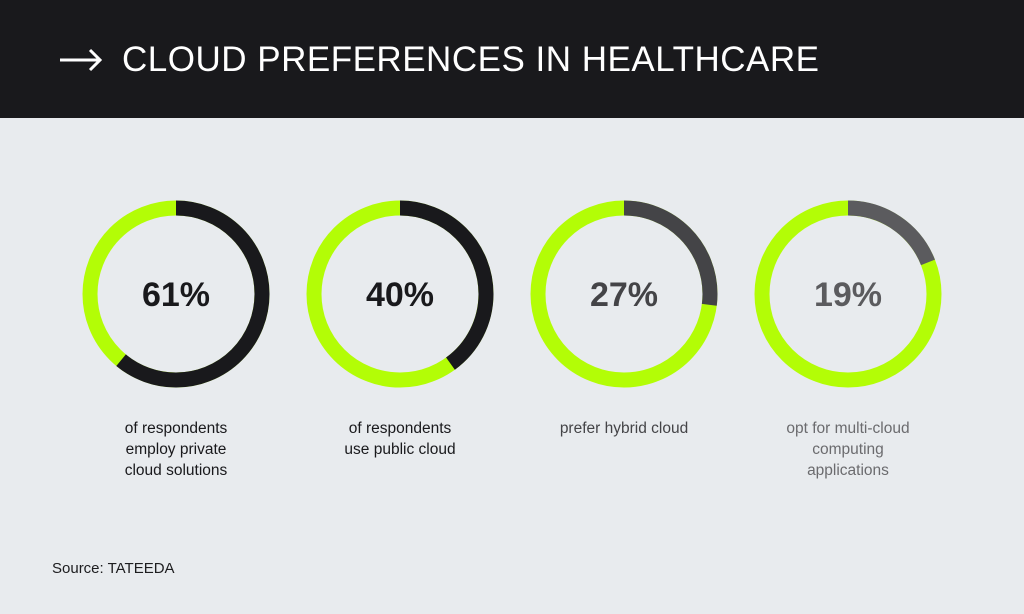  I want to click on donut-caption-line: applications, so click(848, 470).